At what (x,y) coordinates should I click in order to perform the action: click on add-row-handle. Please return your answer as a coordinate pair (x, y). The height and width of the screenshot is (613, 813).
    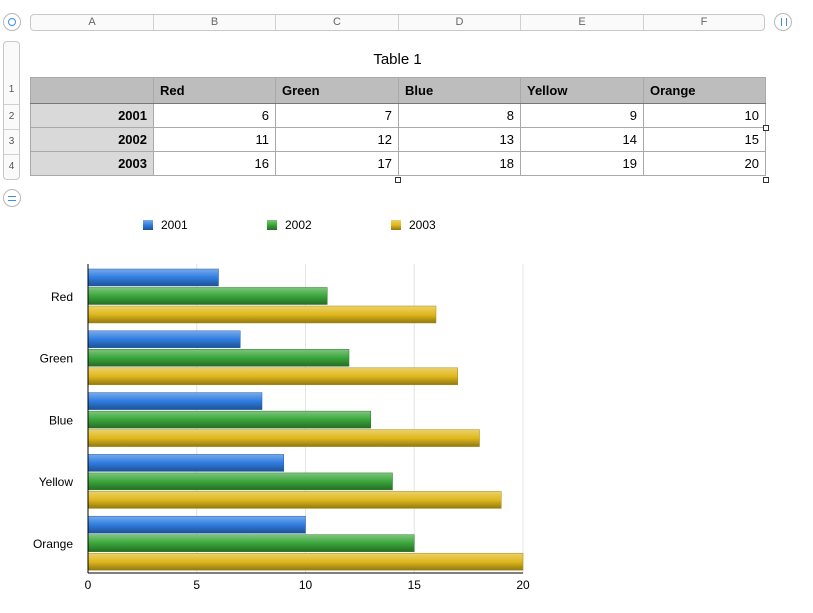
    Looking at the image, I should click on (12, 198).